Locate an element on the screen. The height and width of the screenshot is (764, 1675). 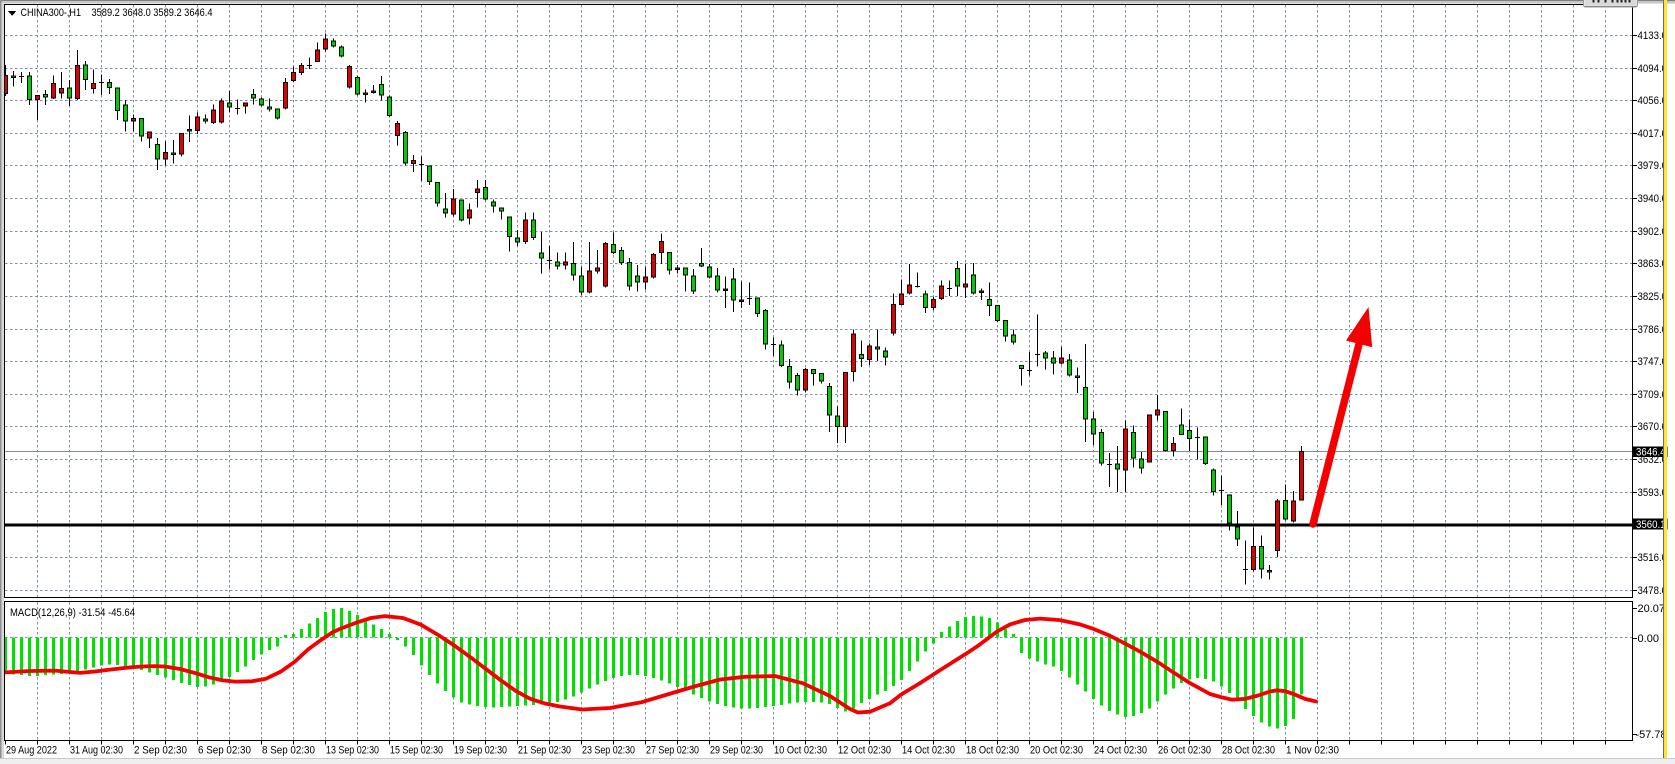
svg-text: 3902.0 is located at coordinates (1653, 232).